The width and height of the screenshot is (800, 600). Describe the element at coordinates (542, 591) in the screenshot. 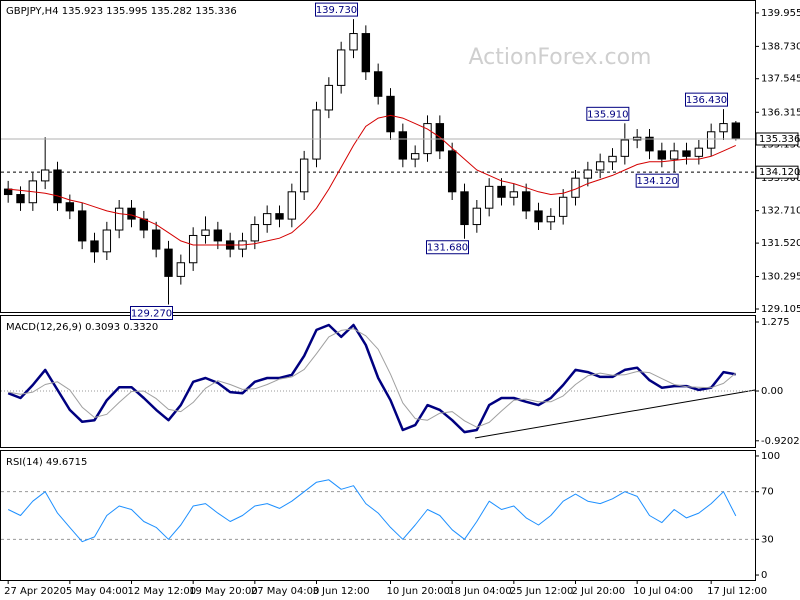

I see `x-tick-label: 25 Jun 12:00` at that location.